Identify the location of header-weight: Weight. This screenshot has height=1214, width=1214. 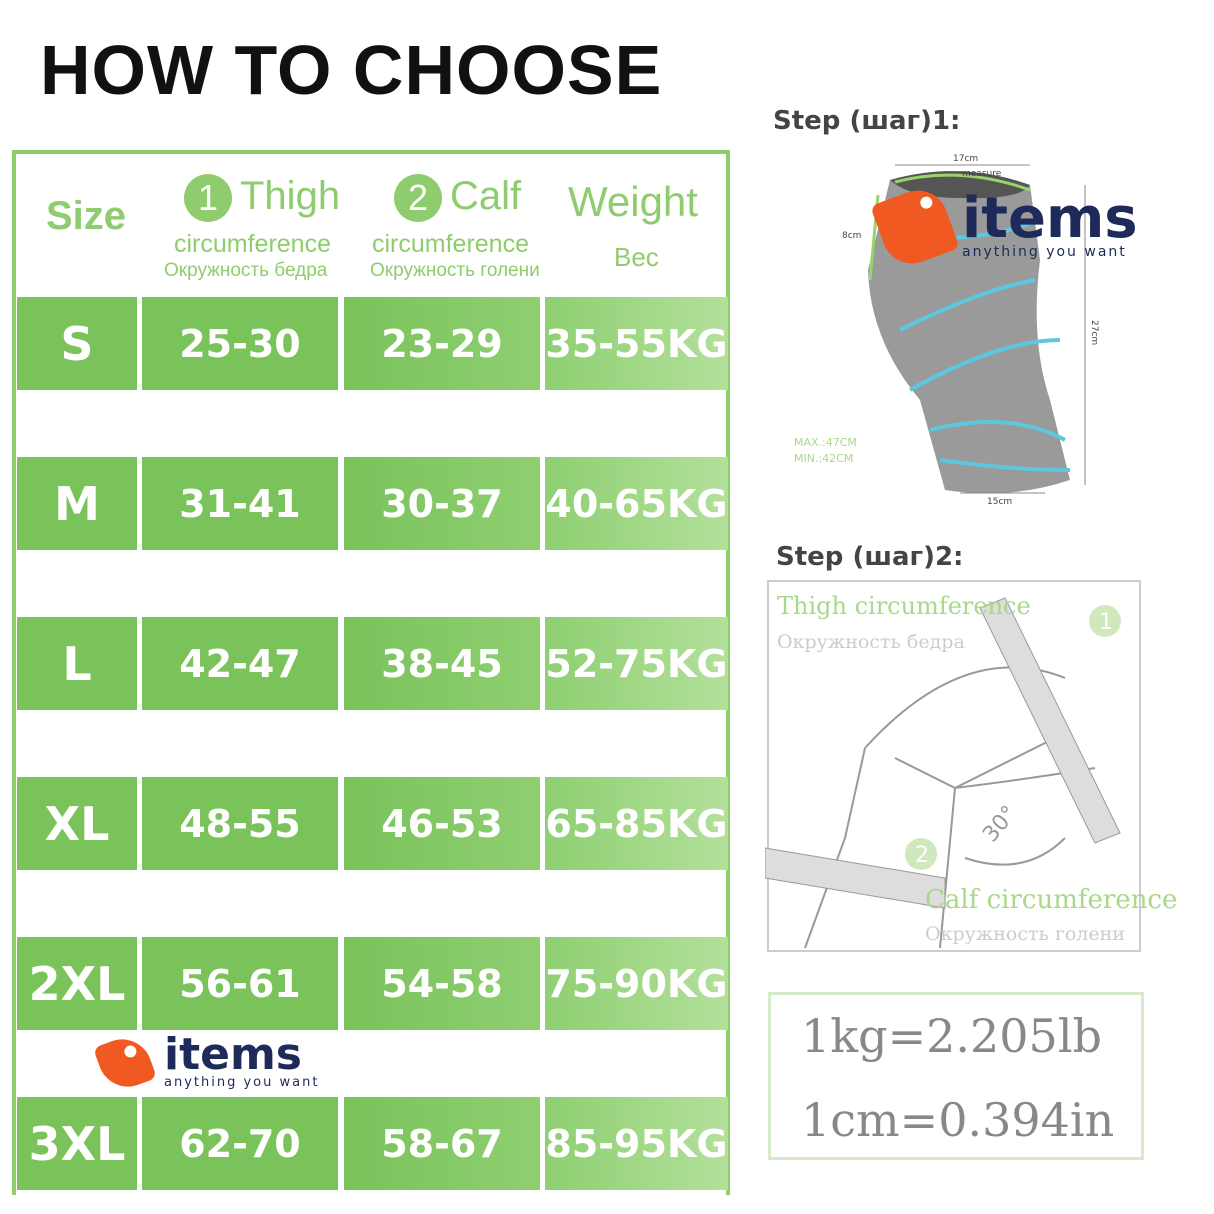
(633, 201).